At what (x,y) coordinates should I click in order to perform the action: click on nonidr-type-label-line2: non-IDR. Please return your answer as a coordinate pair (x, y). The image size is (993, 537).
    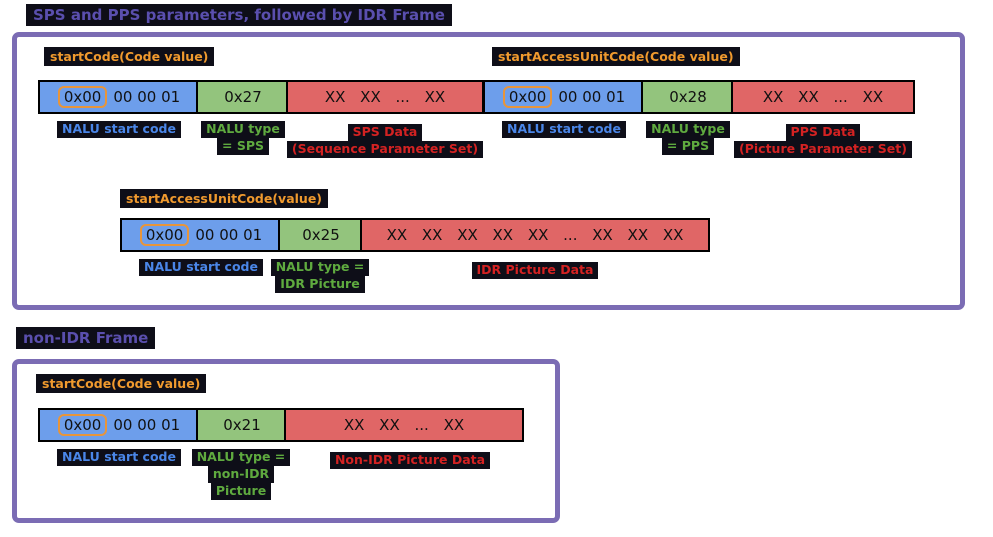
    Looking at the image, I should click on (241, 474).